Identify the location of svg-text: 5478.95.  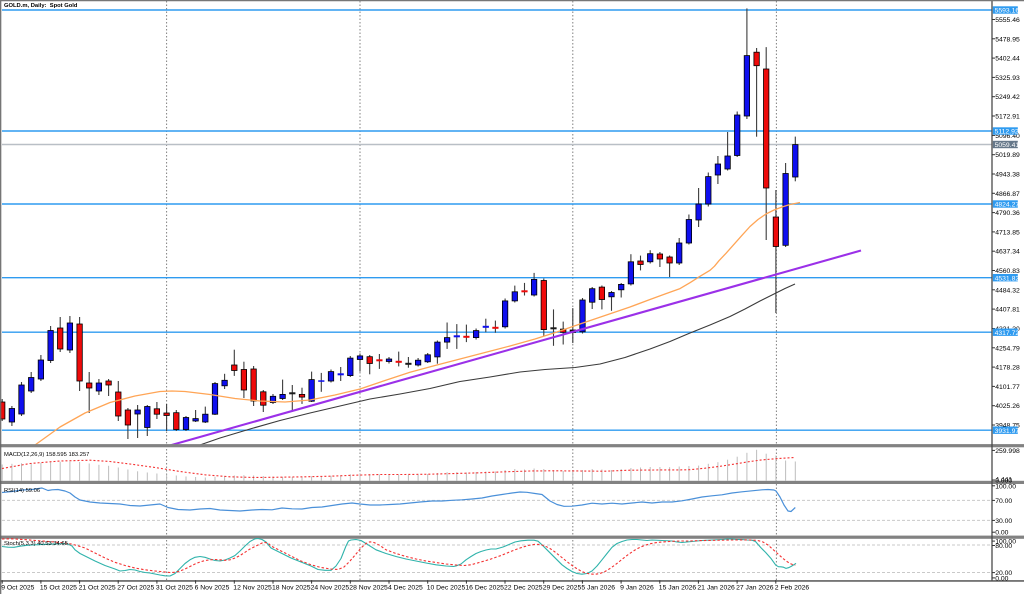
(1007, 39).